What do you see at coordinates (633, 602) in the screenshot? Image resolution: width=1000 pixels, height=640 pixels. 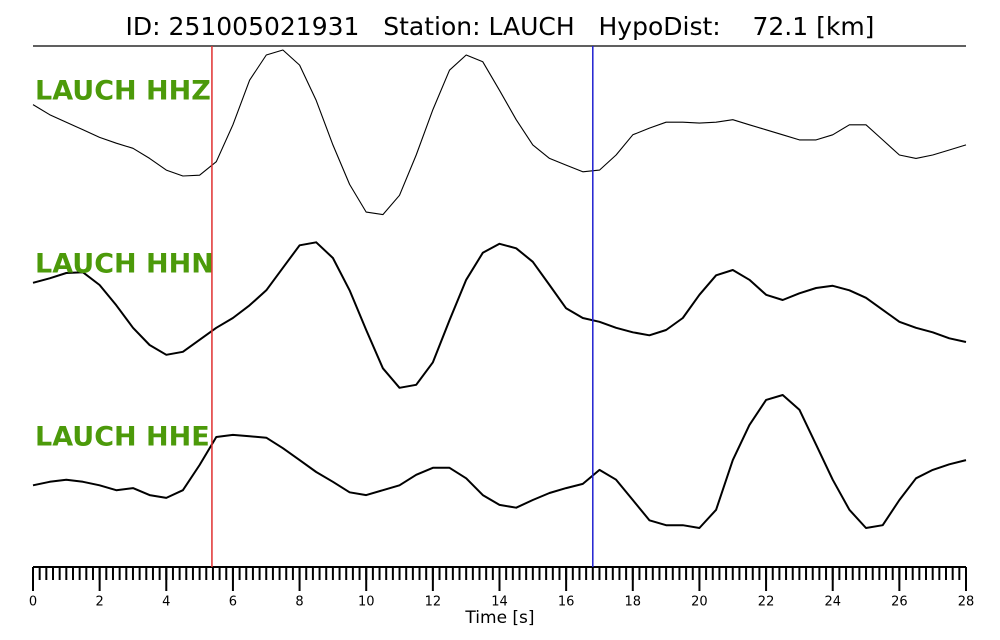 I see `x-tick-label: 18` at bounding box center [633, 602].